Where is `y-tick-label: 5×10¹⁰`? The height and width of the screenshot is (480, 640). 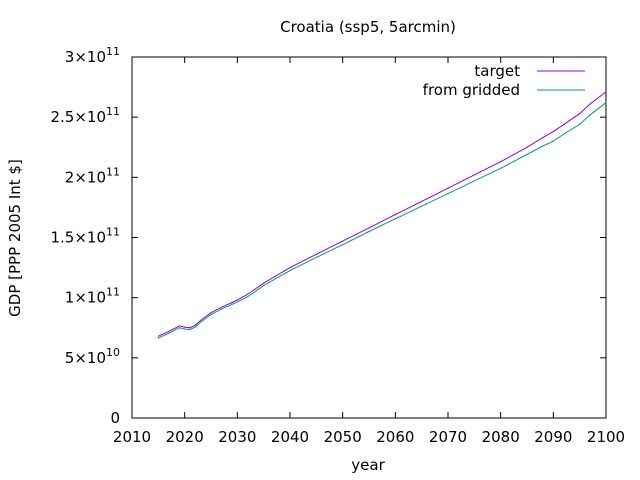
y-tick-label: 5×10¹⁰ is located at coordinates (92, 356).